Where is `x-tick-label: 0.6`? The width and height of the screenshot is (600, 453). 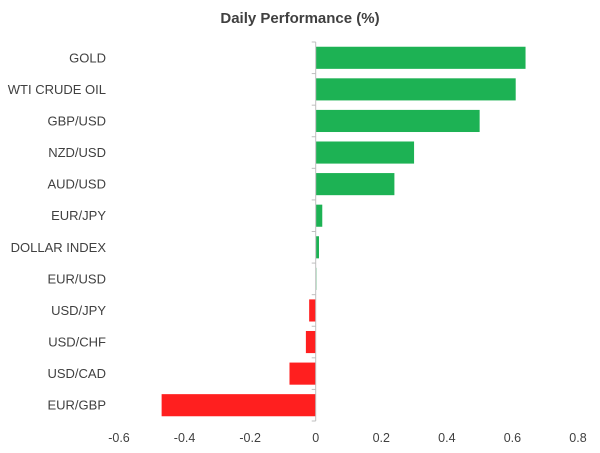 x-tick-label: 0.6 is located at coordinates (512, 438).